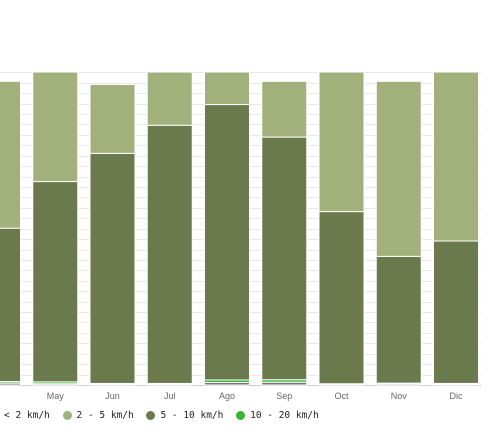 Image resolution: width=493 pixels, height=438 pixels. What do you see at coordinates (341, 396) in the screenshot?
I see `x-tick-label: Oct` at bounding box center [341, 396].